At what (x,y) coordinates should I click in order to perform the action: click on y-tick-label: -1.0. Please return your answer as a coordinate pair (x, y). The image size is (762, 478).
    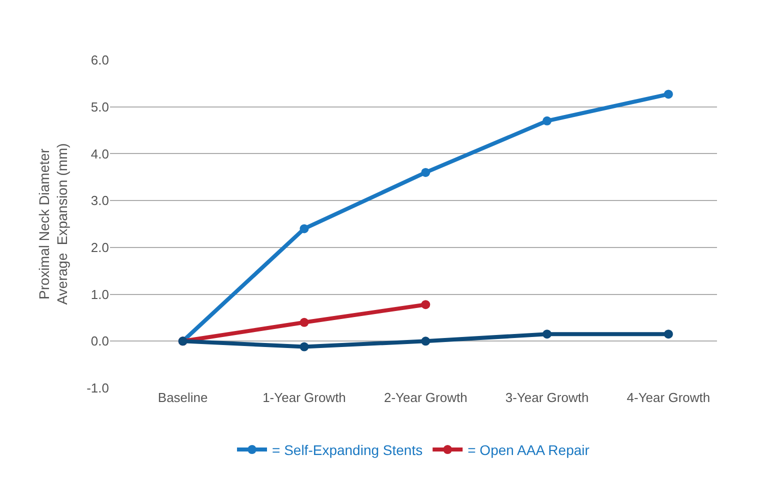
    Looking at the image, I should click on (97, 388).